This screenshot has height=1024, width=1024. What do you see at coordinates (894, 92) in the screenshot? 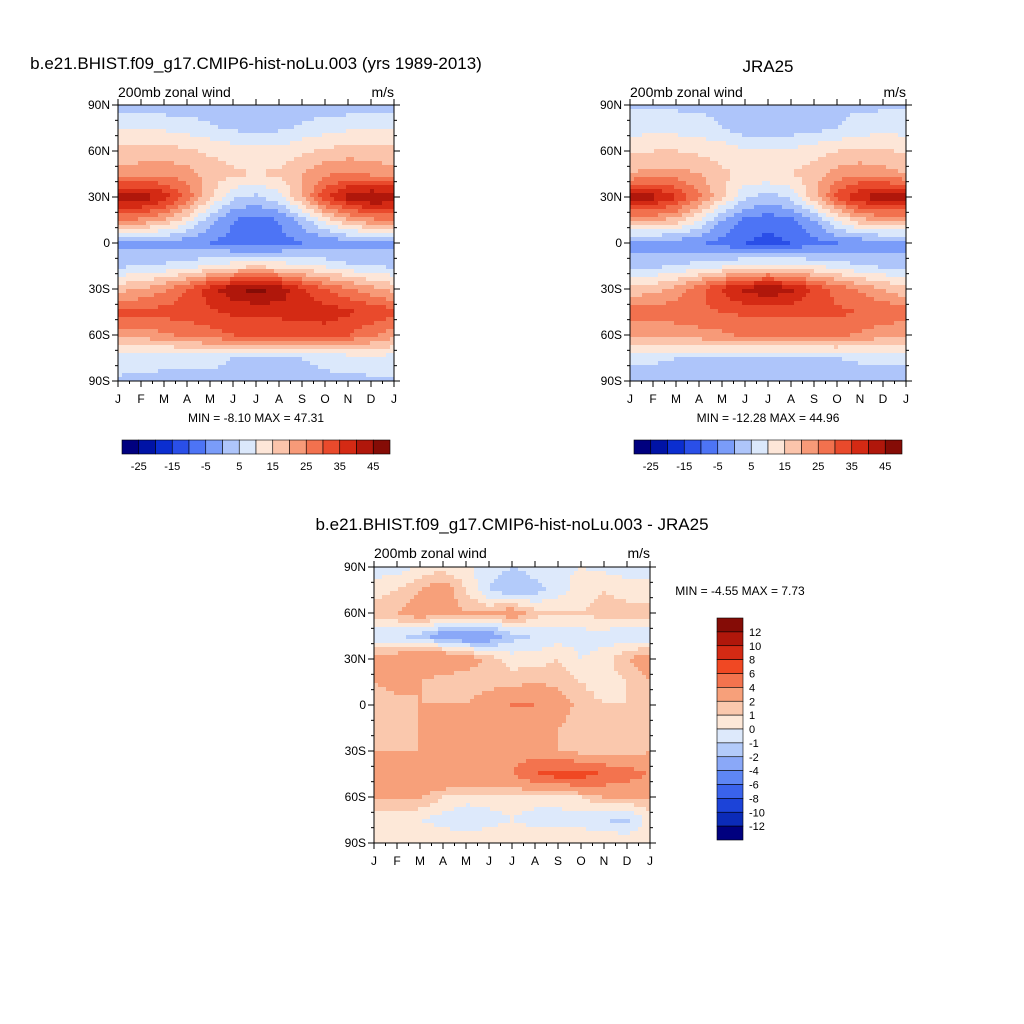
I see `panel-right-label: m/s` at bounding box center [894, 92].